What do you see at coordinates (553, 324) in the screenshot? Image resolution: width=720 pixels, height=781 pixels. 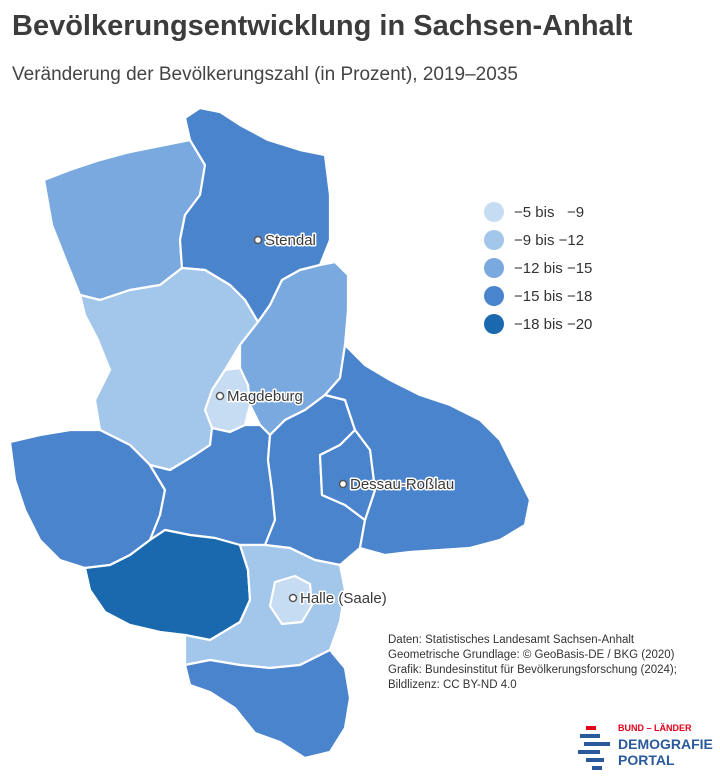 I see `legend-label: −18 bis −20` at bounding box center [553, 324].